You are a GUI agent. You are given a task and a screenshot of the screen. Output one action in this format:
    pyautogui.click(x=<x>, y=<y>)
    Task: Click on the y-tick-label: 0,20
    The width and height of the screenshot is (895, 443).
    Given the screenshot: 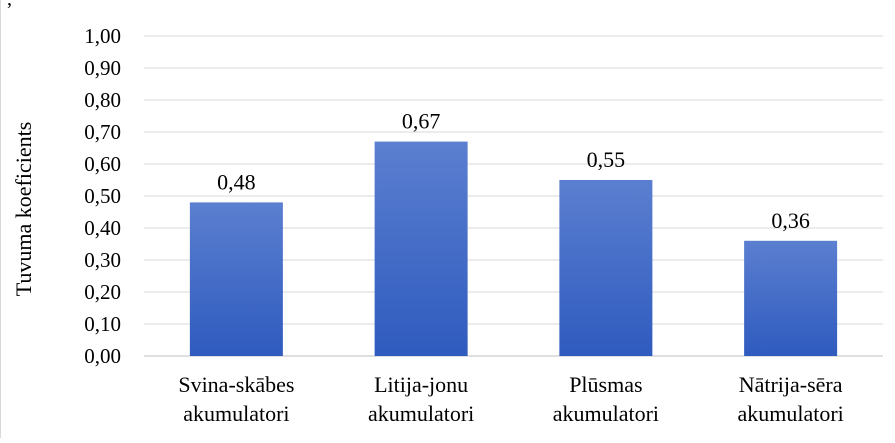 What is the action you would take?
    pyautogui.click(x=102, y=292)
    